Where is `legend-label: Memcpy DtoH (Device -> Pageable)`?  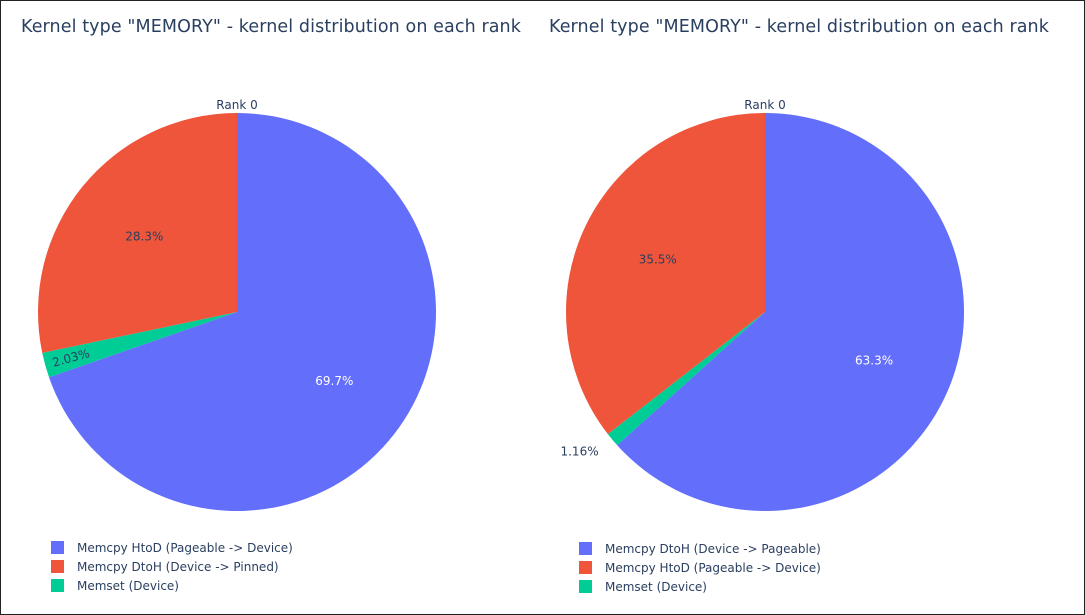
legend-label: Memcpy DtoH (Device -> Pageable) is located at coordinates (713, 548).